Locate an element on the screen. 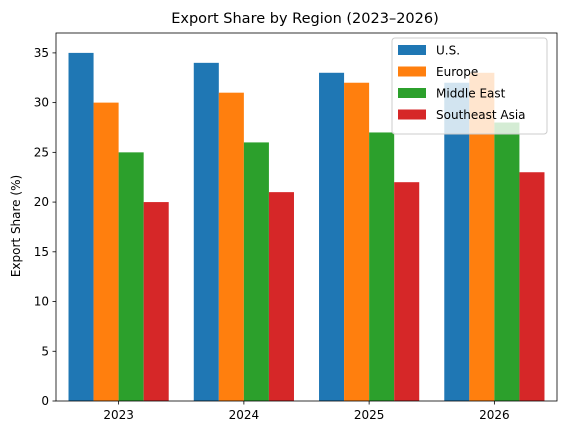 The height and width of the screenshot is (435, 562). y-tick-label: 35 is located at coordinates (41, 53).